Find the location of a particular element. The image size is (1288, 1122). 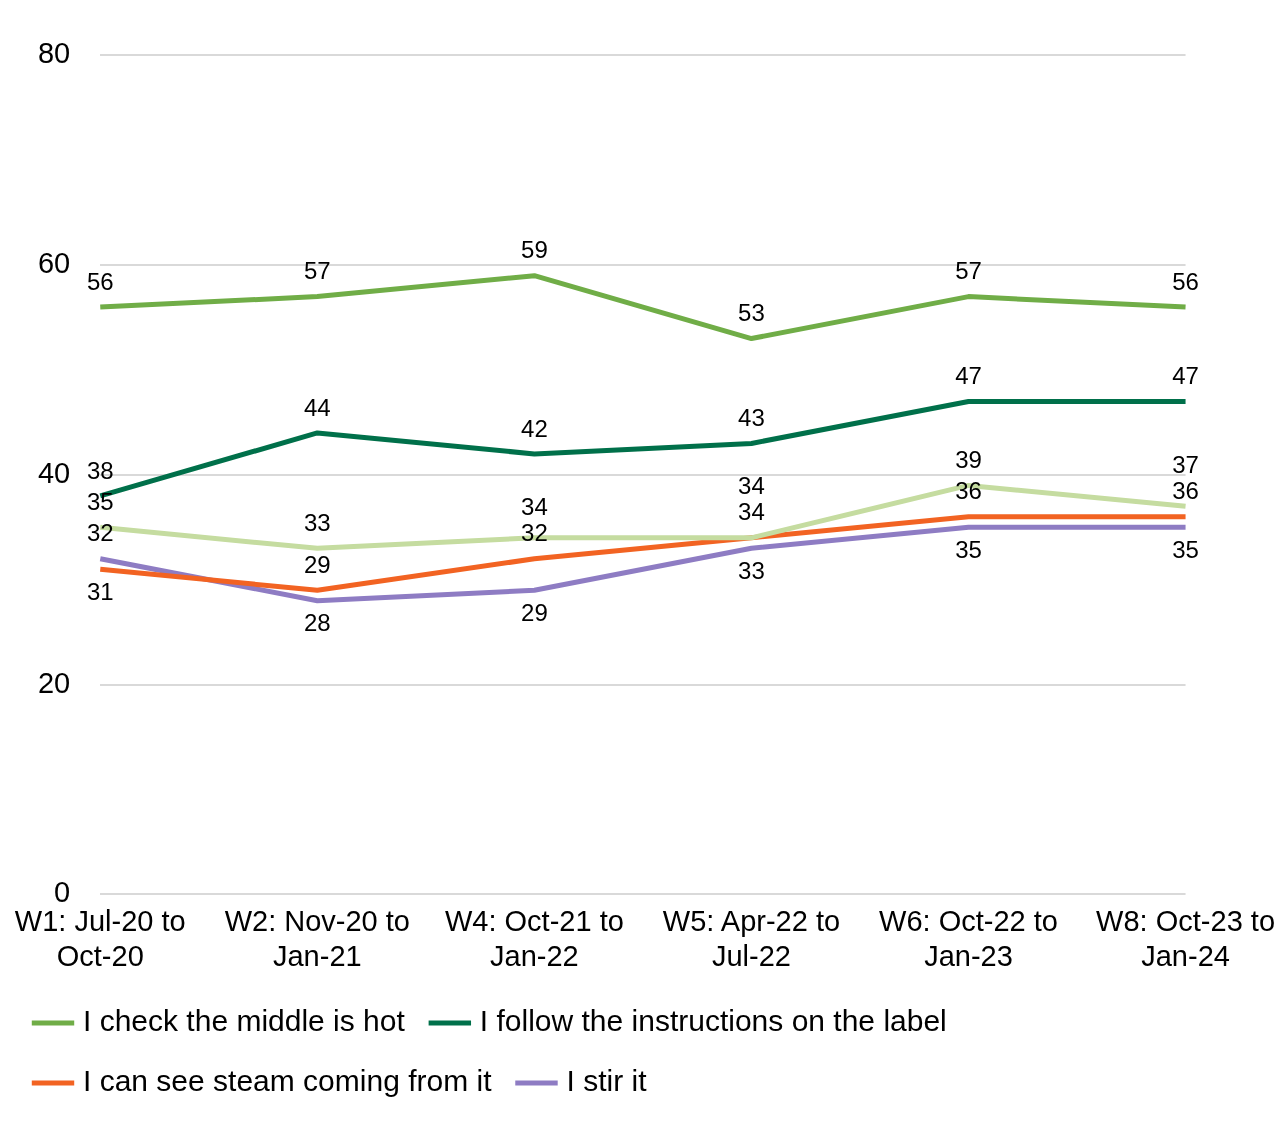

x-tick-label: W5: Apr-22 to Jul-22 is located at coordinates (751, 938).